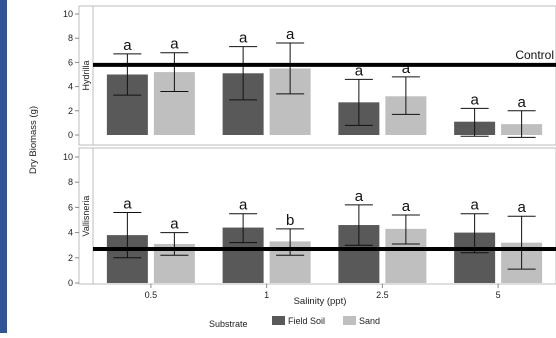 The height and width of the screenshot is (338, 556). What do you see at coordinates (86, 216) in the screenshot?
I see `panel-label-vallisneria: Vallisneria` at bounding box center [86, 216].